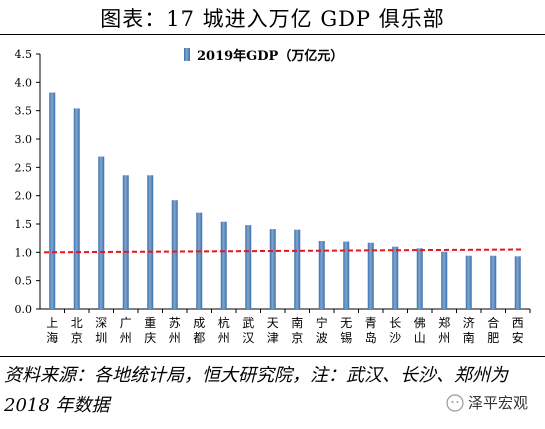 The image size is (545, 429). What do you see at coordinates (24, 82) in the screenshot?
I see `y-tick-label: 4.0` at bounding box center [24, 82].